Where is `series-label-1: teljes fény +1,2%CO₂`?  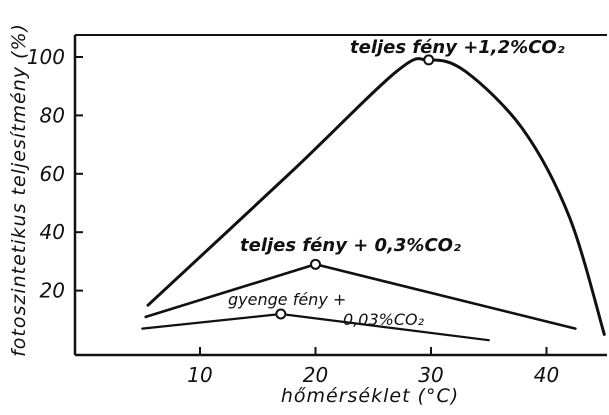 series-label-1: teljes fény +1,2%CO₂ is located at coordinates (457, 47).